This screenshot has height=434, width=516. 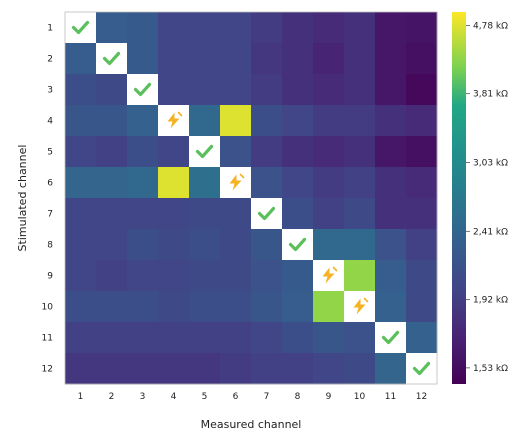 What do you see at coordinates (236, 369) in the screenshot?
I see `heatmap-cell-r12-c6` at bounding box center [236, 369].